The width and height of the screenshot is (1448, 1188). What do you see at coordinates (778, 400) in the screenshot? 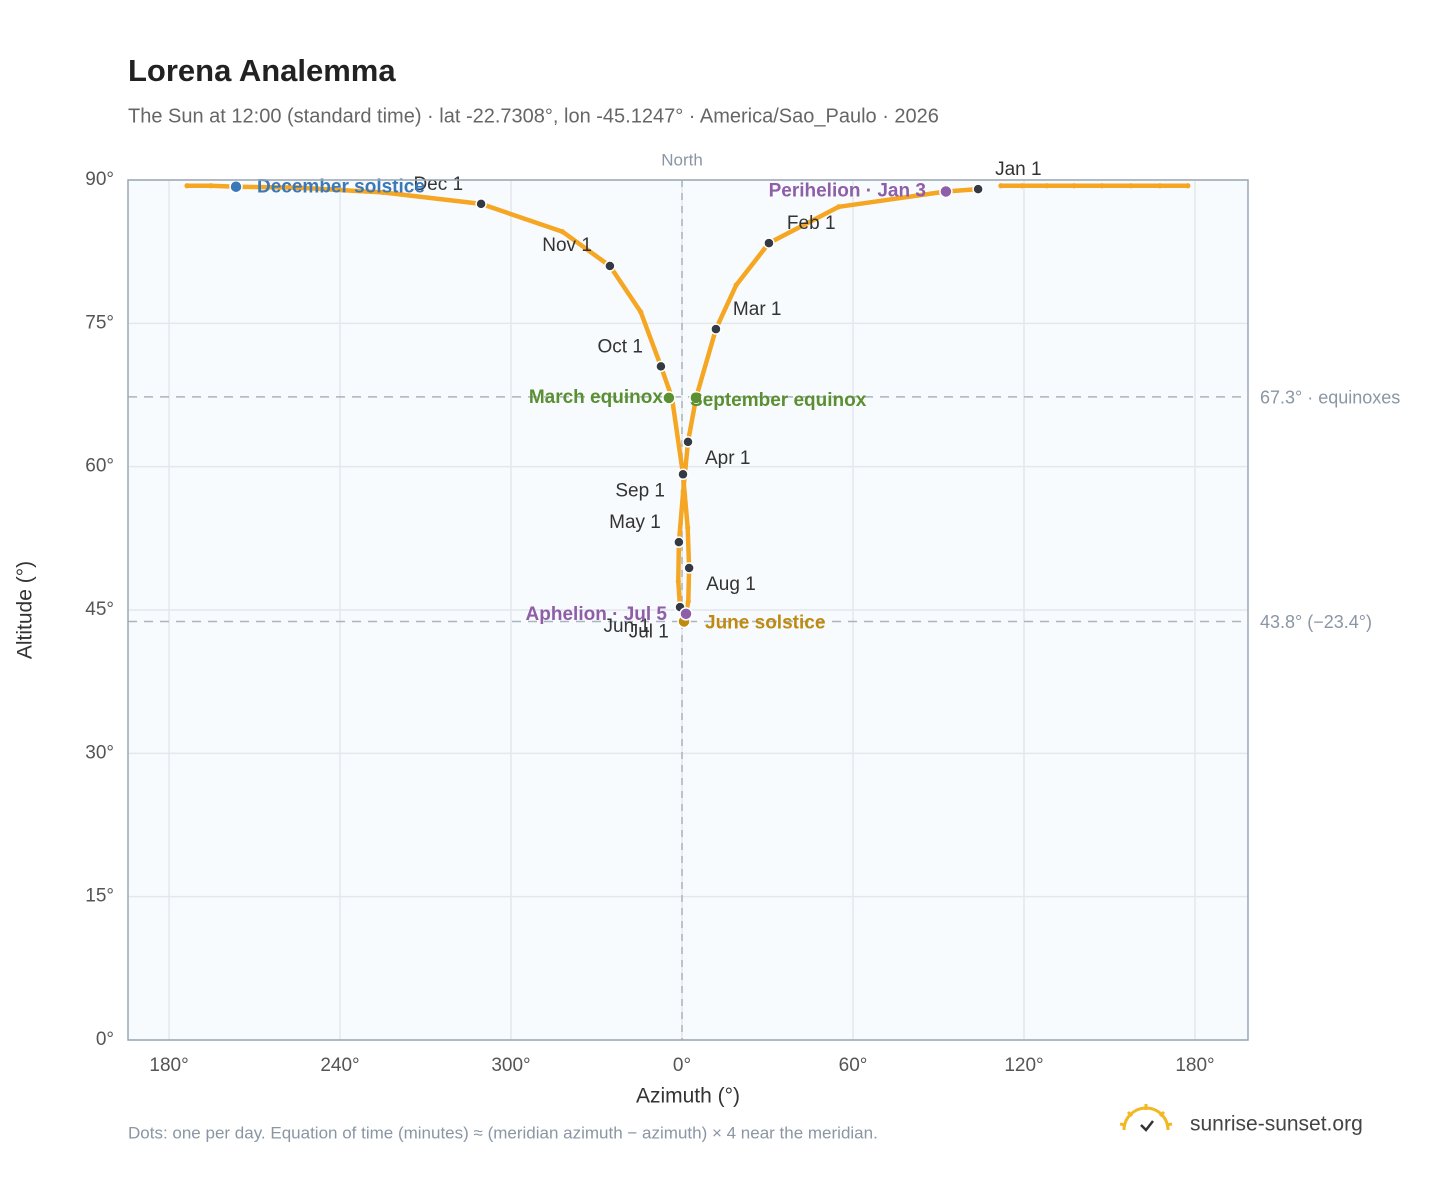
I see `event-label: September equinox` at bounding box center [778, 400].